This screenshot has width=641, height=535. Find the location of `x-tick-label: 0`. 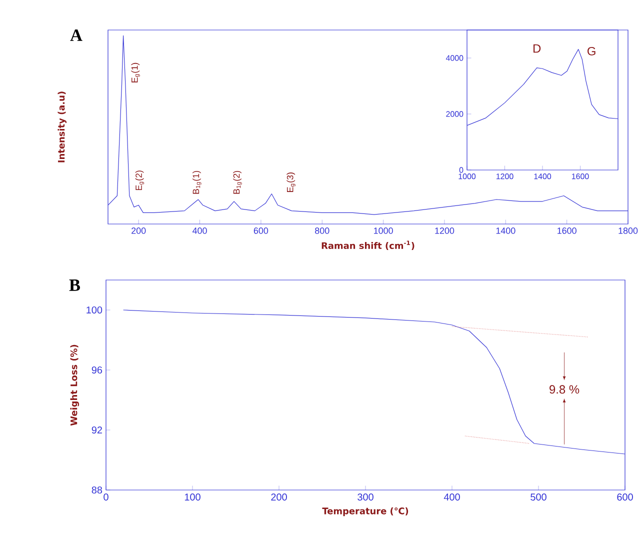

x-tick-label: 0 is located at coordinates (106, 497).